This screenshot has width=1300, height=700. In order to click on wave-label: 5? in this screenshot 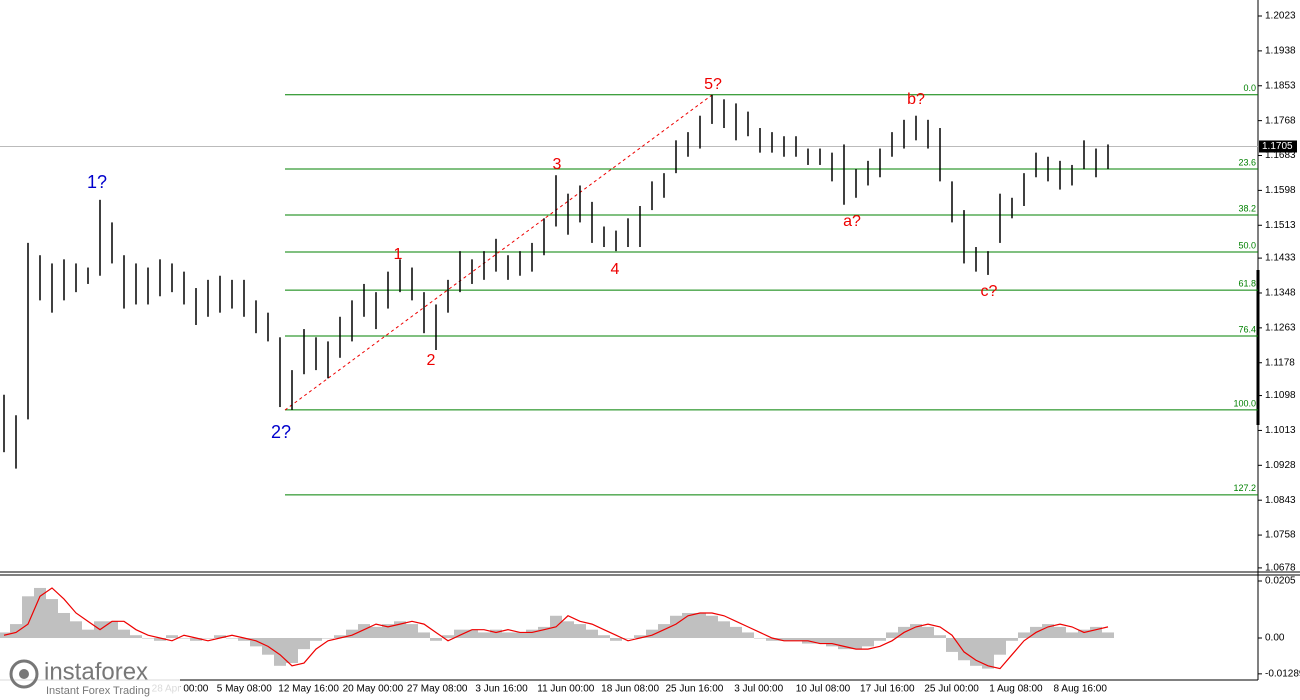, I will do `click(713, 84)`.